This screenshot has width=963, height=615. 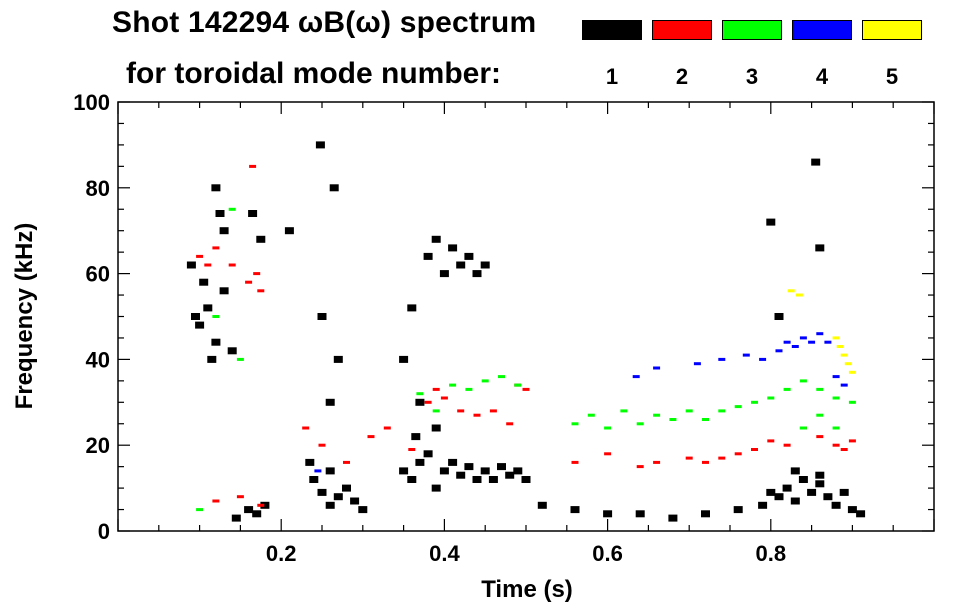 What do you see at coordinates (527, 589) in the screenshot?
I see `x-axis-label: Time (s)` at bounding box center [527, 589].